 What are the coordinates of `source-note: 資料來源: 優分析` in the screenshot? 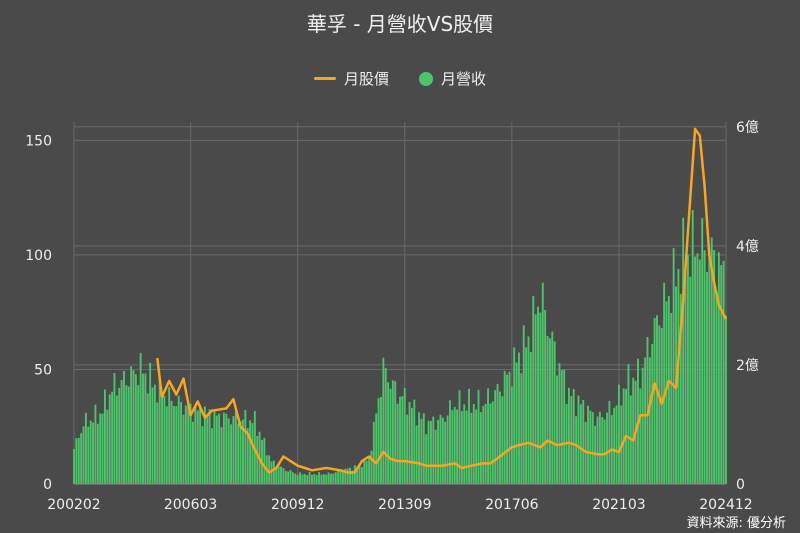 It's located at (736, 523).